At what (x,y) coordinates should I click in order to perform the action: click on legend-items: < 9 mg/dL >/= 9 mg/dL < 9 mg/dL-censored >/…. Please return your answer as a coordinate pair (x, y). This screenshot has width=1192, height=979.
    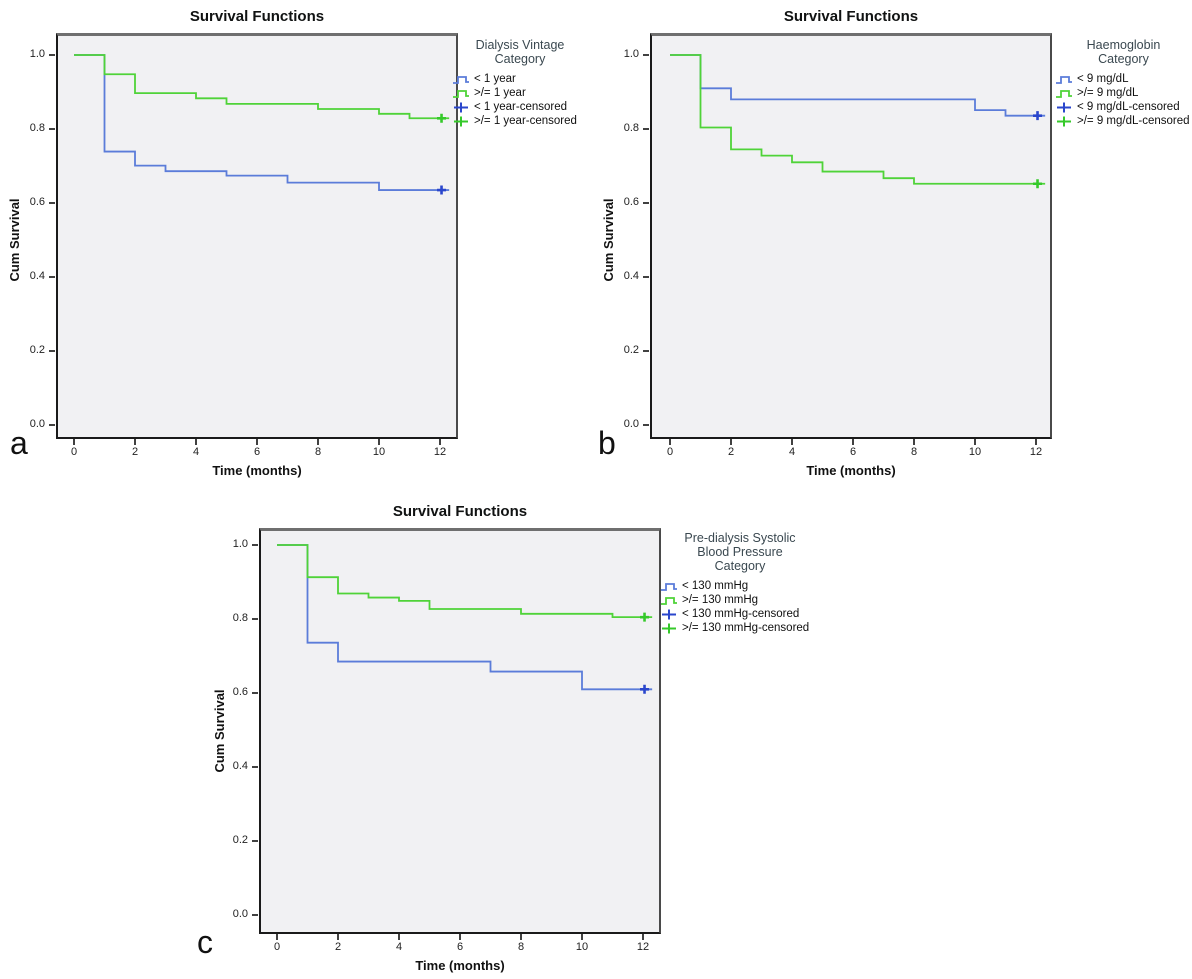
    Looking at the image, I should click on (1123, 100).